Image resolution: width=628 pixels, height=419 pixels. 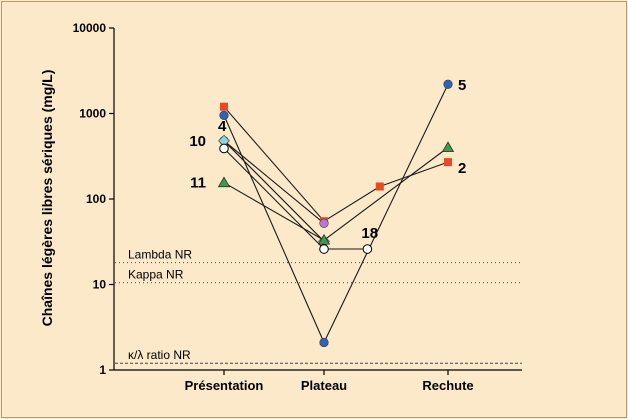 I want to click on x-tick-label-rechute: Rechute, so click(x=447, y=385).